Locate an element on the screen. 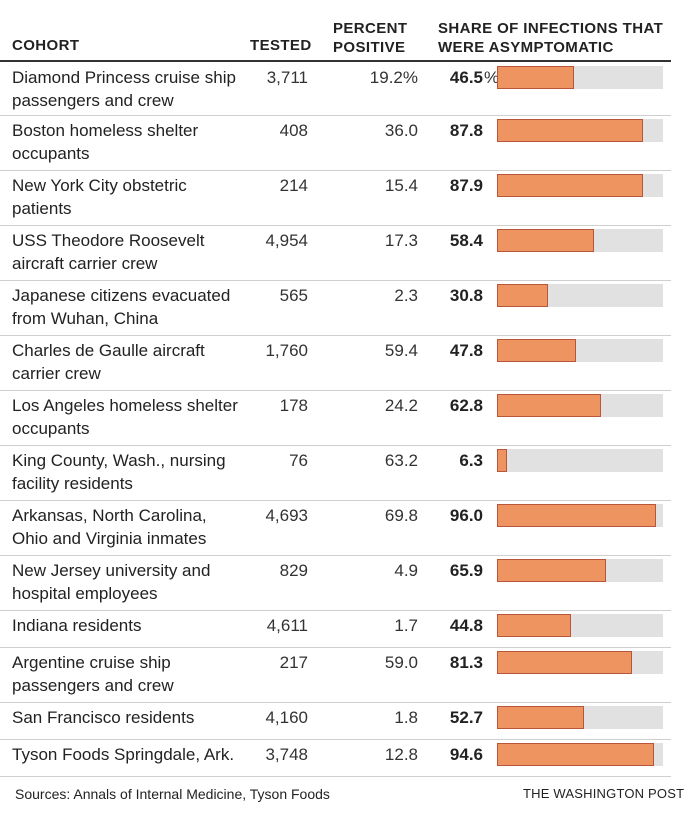 The width and height of the screenshot is (693, 830). tested-value: 4,693 is located at coordinates (286, 515).